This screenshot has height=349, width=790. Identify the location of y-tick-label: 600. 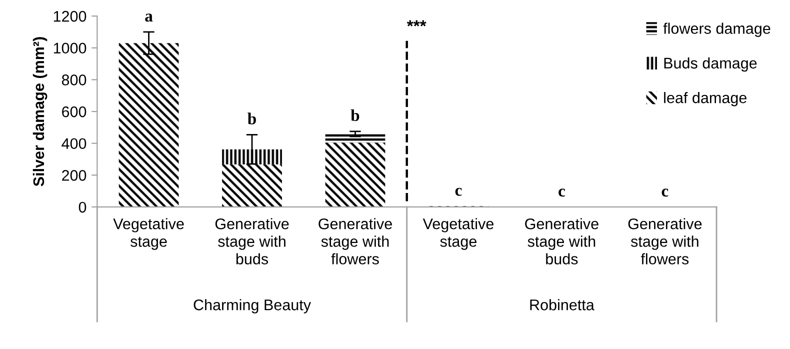
(74, 112).